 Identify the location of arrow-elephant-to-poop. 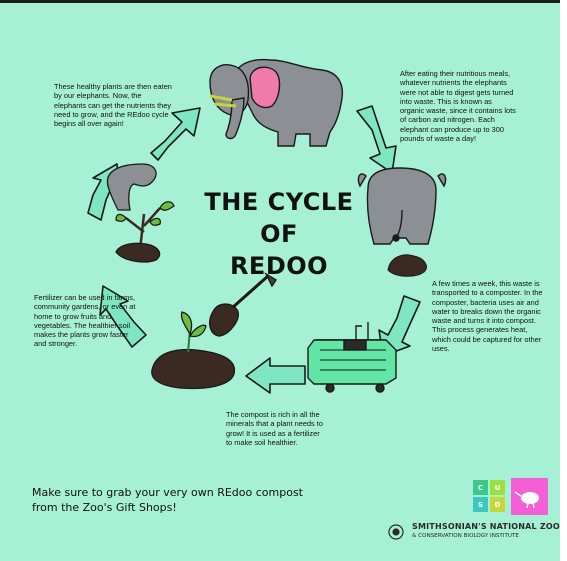
(376, 139).